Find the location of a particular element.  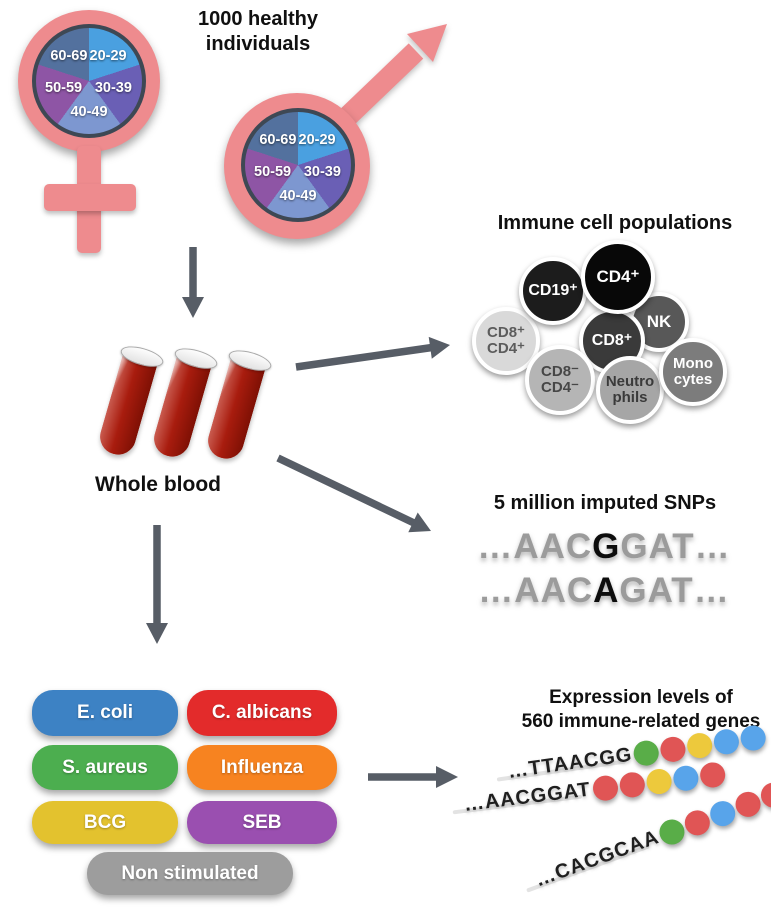

arrow-blood-to-stimulations-icon is located at coordinates (157, 584).